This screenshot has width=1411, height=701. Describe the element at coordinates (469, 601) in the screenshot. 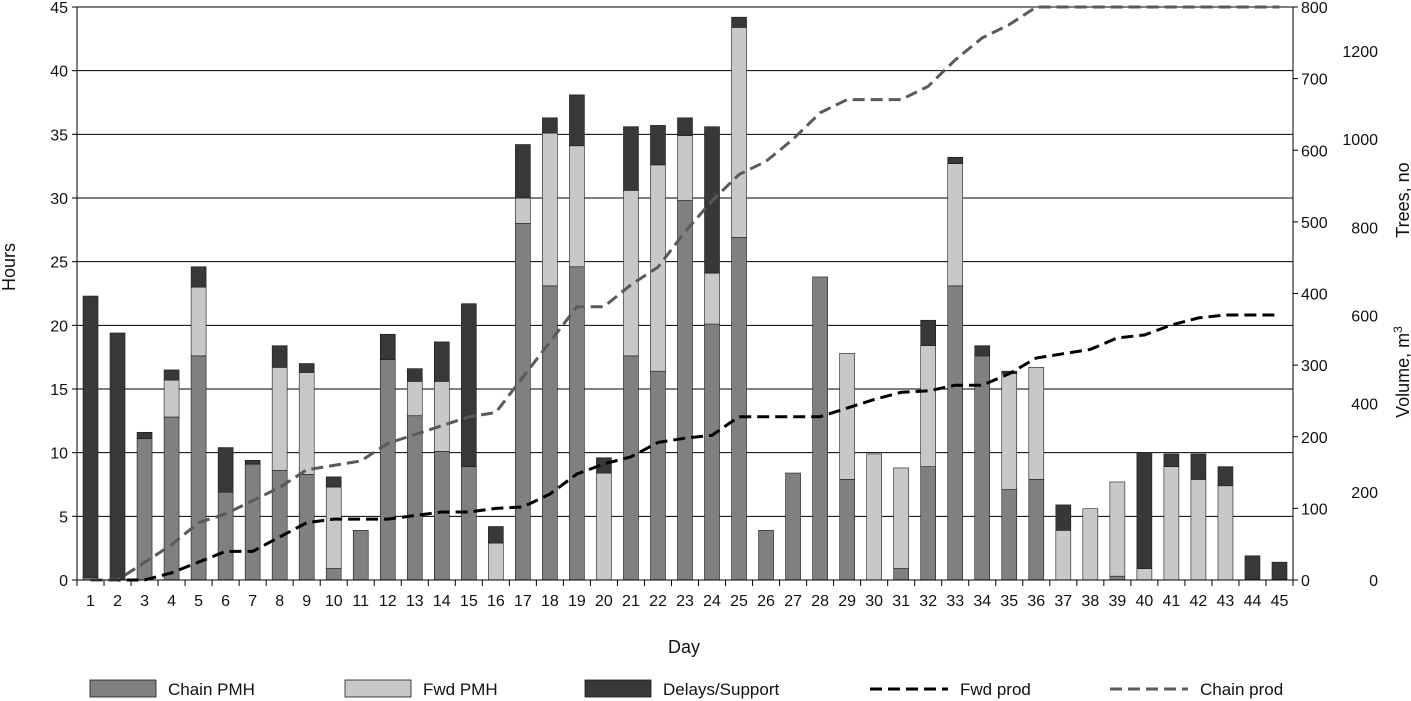

I see `x-tick-label: 15` at that location.